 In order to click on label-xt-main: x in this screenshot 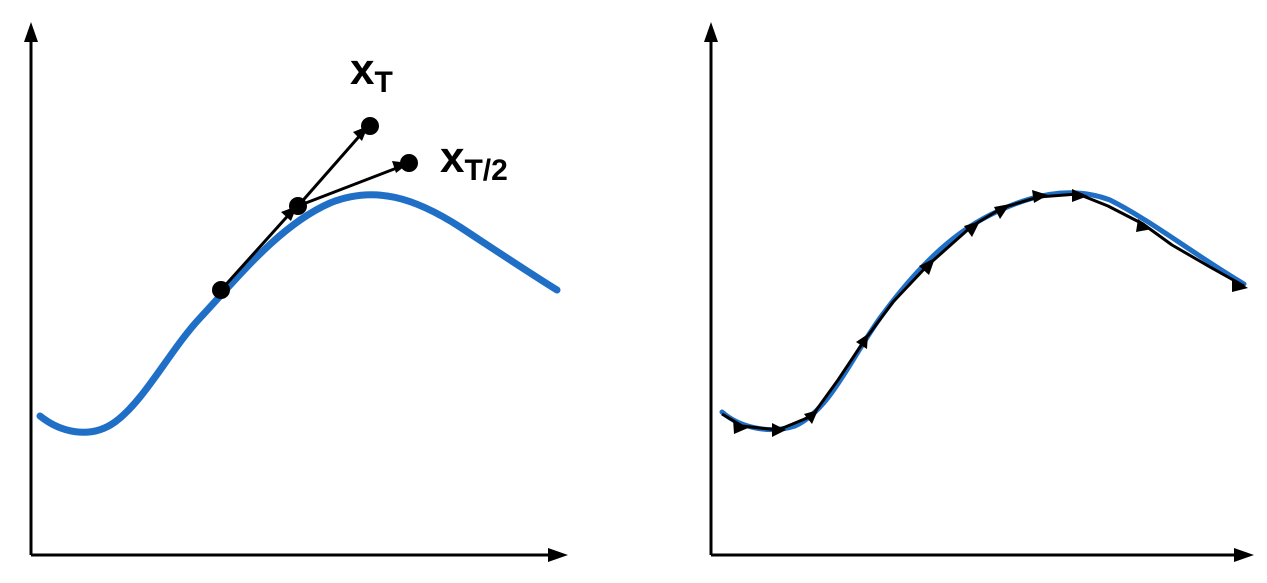, I will do `click(362, 69)`.